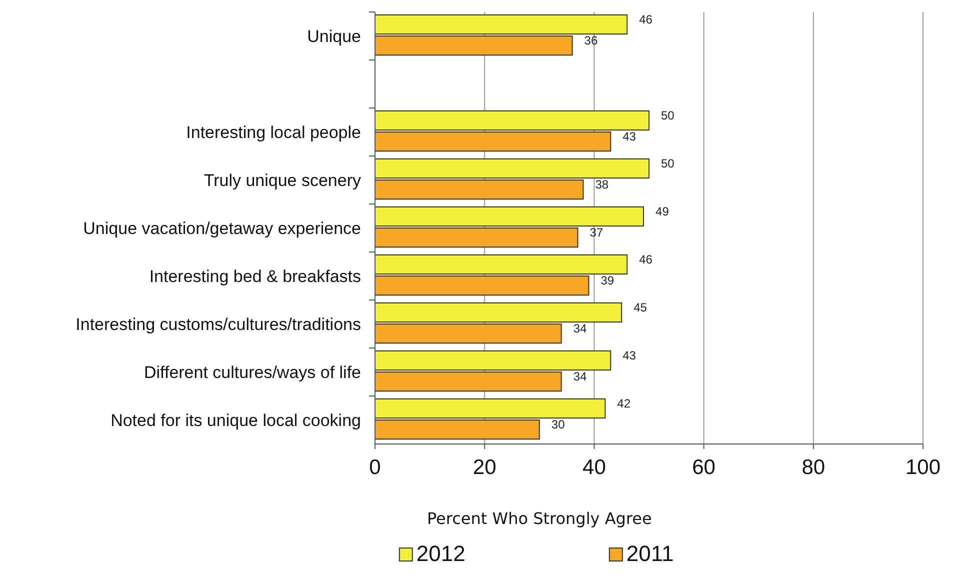 The height and width of the screenshot is (581, 953). What do you see at coordinates (814, 467) in the screenshot?
I see `x-tick-label: 80` at bounding box center [814, 467].